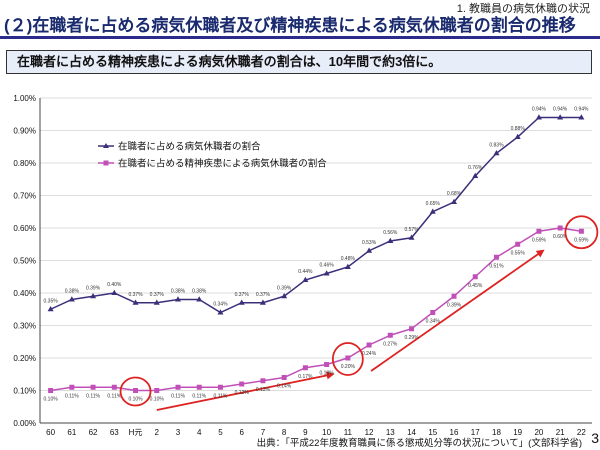  Describe the element at coordinates (432, 432) in the screenshot. I see `x-tick-label: 15` at that location.